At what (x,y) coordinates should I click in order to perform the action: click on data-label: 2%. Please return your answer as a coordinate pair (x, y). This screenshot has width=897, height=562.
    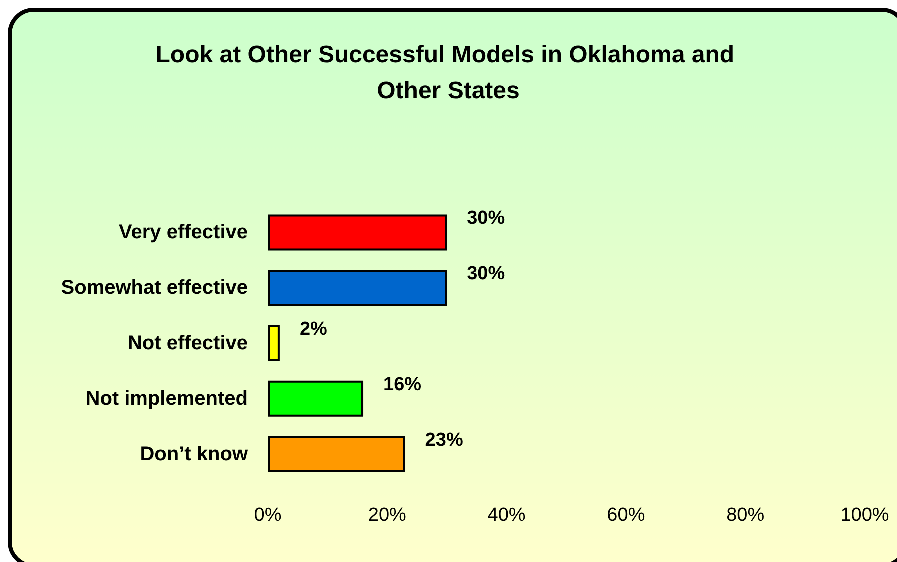
    Looking at the image, I should click on (314, 329).